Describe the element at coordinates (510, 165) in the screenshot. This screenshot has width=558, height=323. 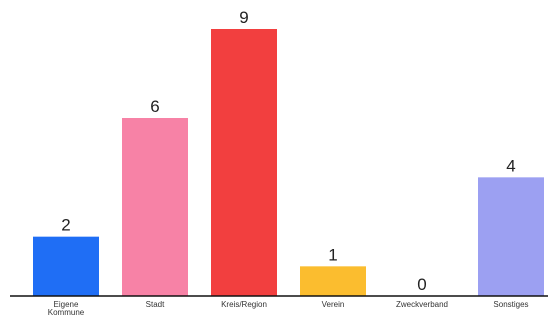
I see `value-label-5: 4` at that location.